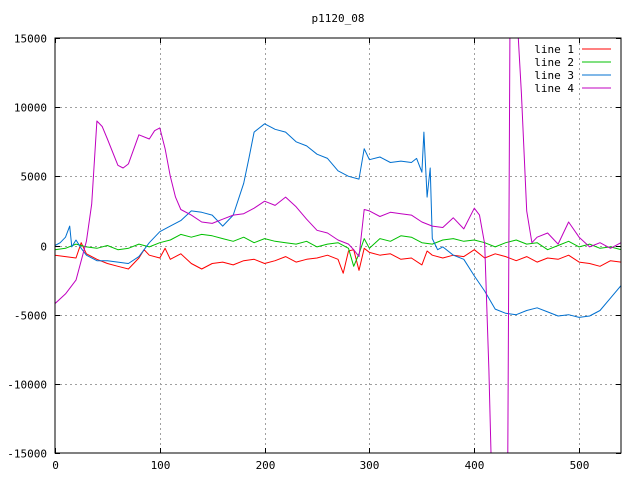 The width and height of the screenshot is (640, 484). I want to click on x-tick-label: 300, so click(370, 465).